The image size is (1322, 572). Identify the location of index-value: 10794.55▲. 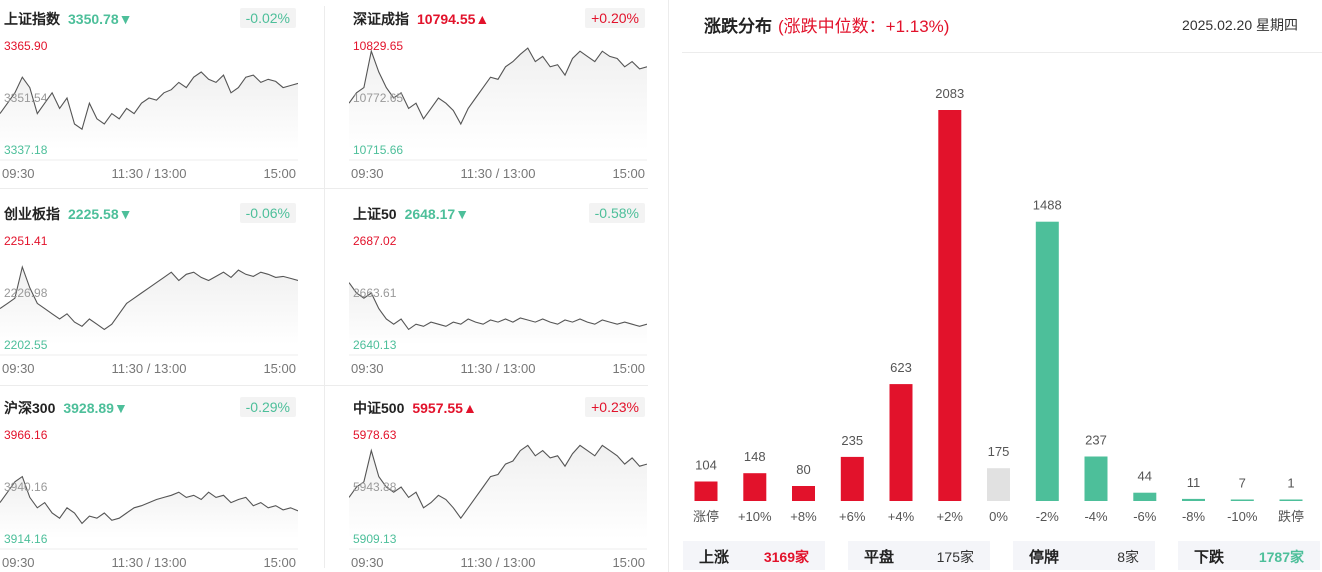
(453, 19).